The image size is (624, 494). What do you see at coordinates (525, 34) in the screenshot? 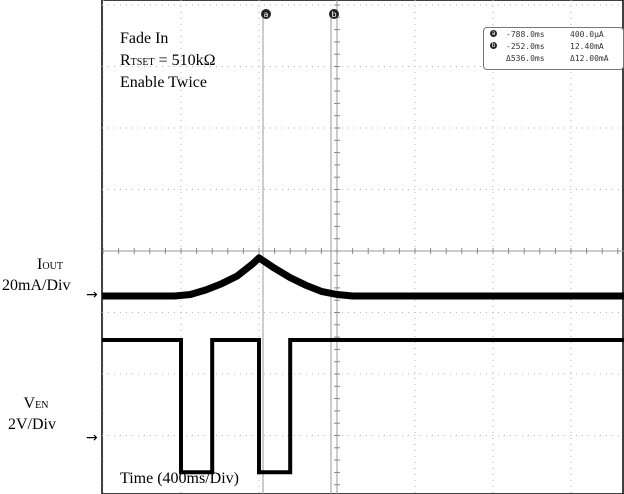
I see `cursor-a-time: -788.0ms` at bounding box center [525, 34].